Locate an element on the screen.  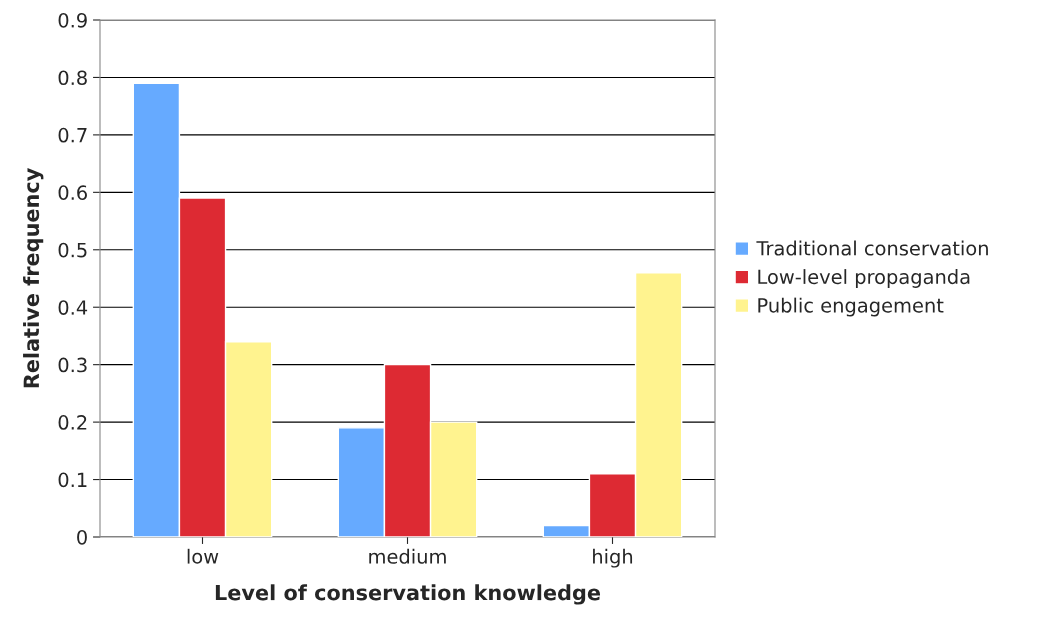
x-axis-title: Level of conservation knowledge is located at coordinates (408, 594).